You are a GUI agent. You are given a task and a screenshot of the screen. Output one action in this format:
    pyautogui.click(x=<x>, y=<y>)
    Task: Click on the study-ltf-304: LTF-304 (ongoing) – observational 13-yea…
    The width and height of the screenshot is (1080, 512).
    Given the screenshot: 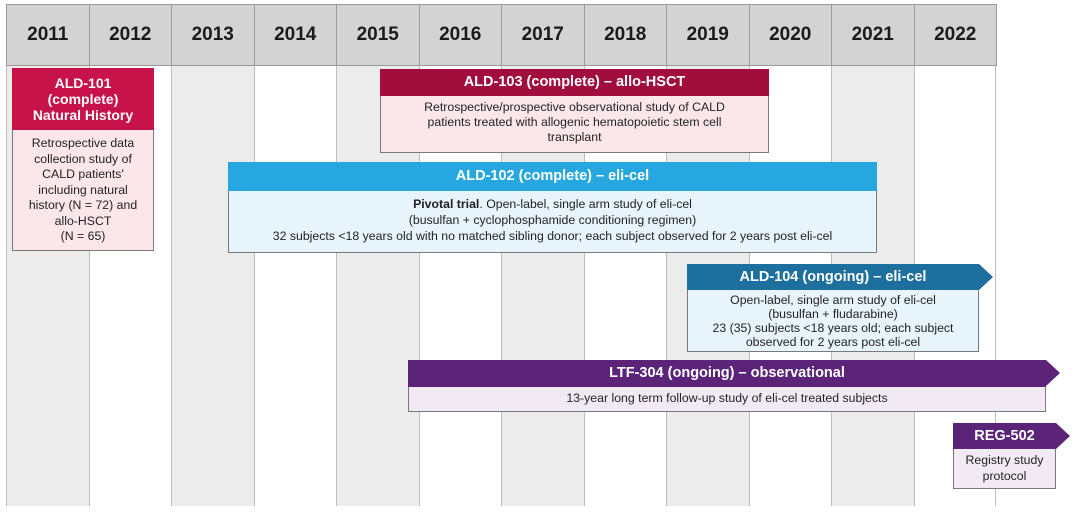 What is the action you would take?
    pyautogui.click(x=734, y=386)
    